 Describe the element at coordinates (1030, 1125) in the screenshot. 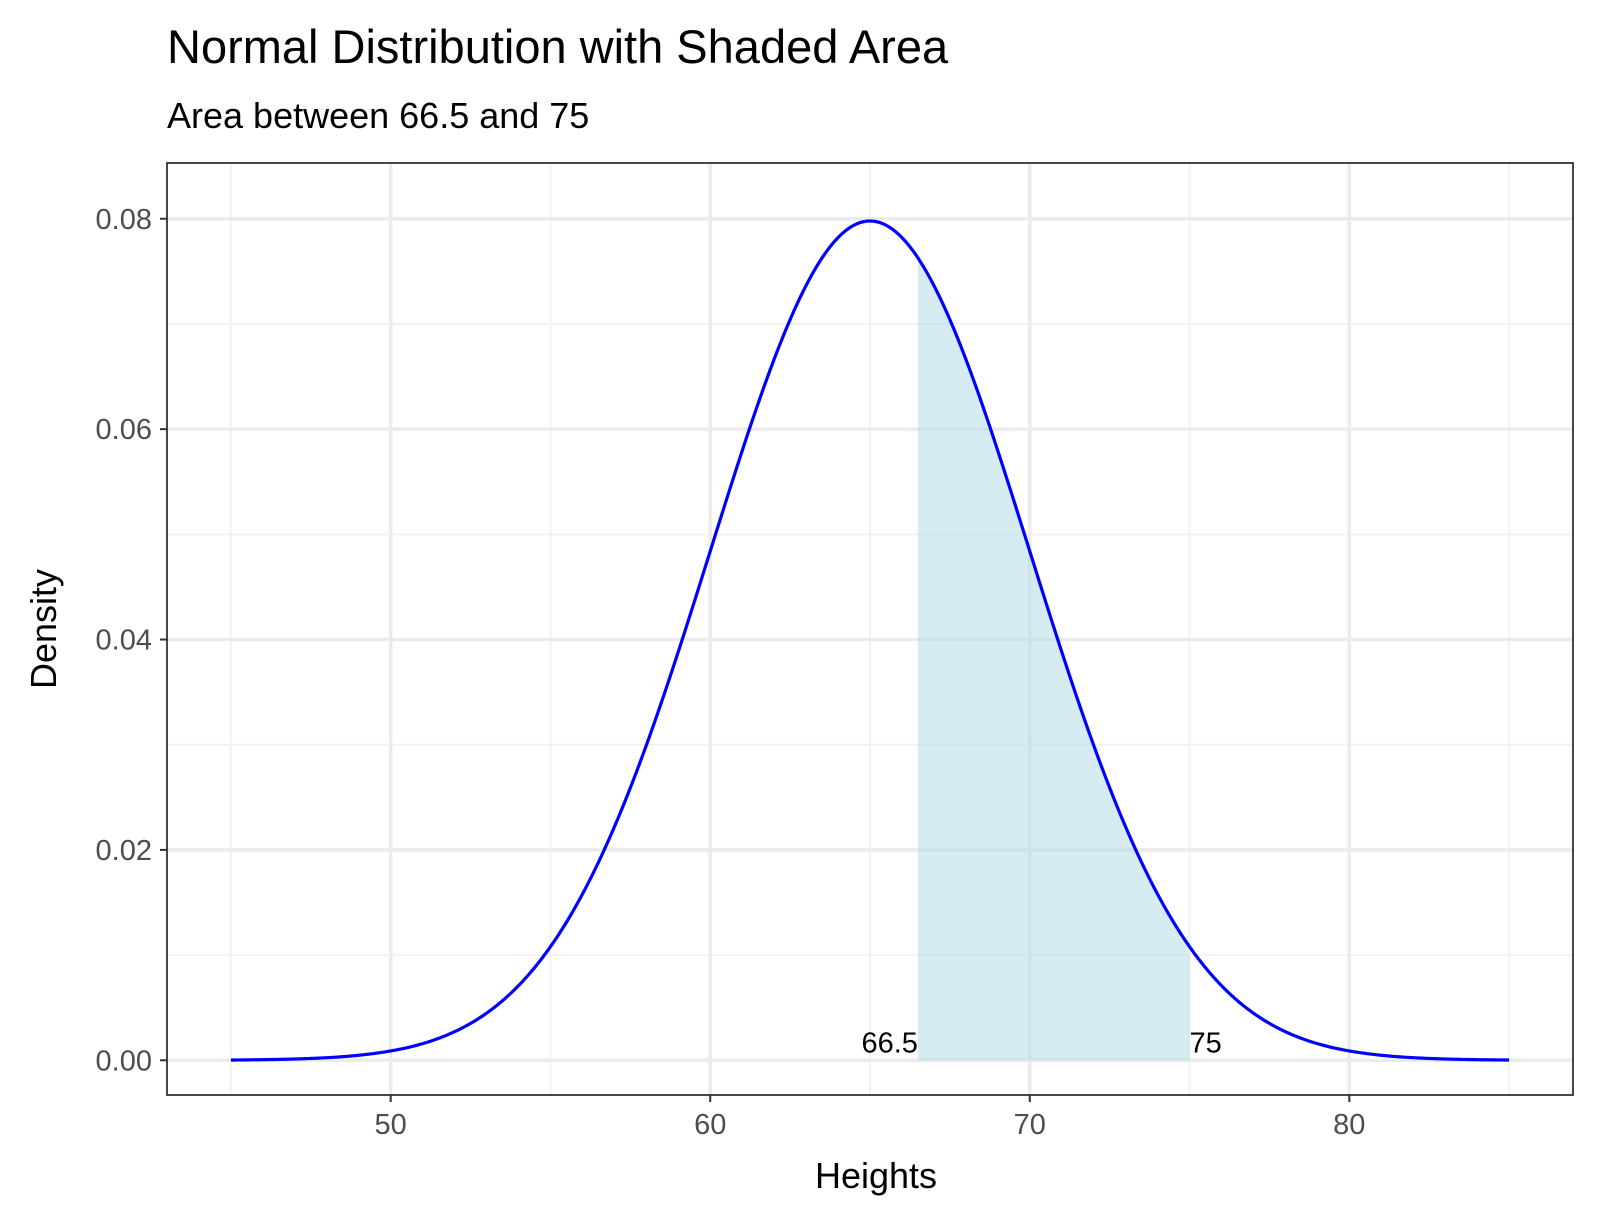

I see `x-tick-label: 70` at that location.